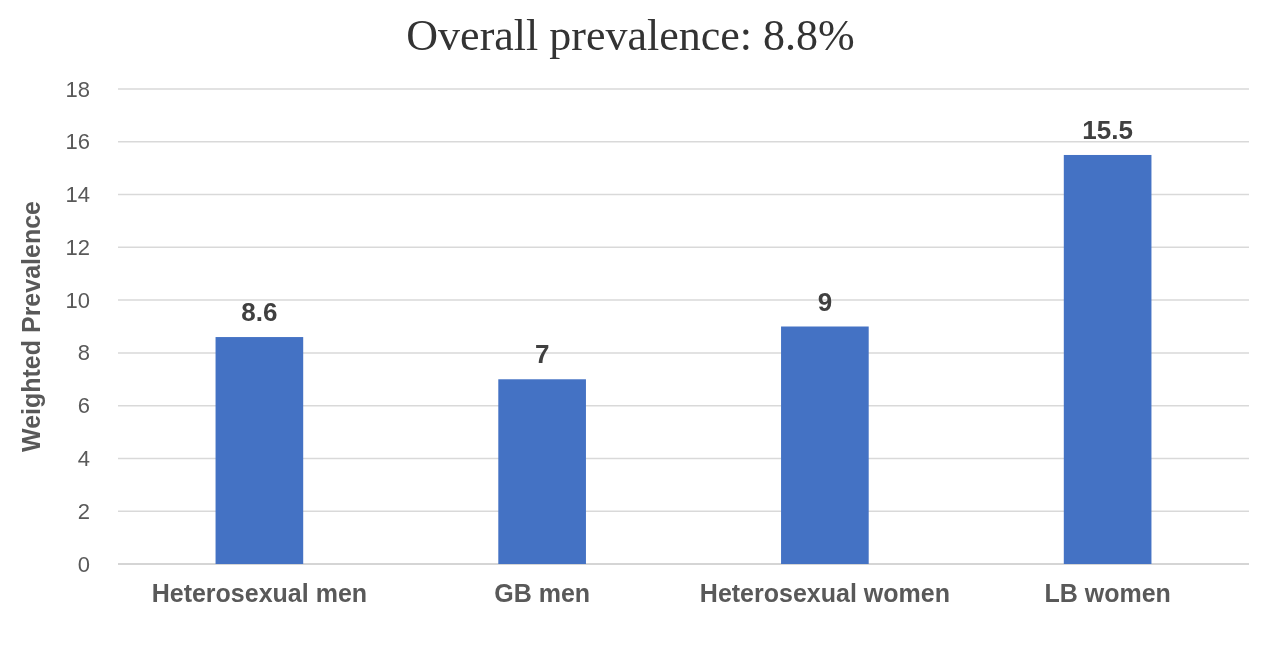 This screenshot has width=1261, height=646. I want to click on y-tick-label: 14, so click(77, 195).